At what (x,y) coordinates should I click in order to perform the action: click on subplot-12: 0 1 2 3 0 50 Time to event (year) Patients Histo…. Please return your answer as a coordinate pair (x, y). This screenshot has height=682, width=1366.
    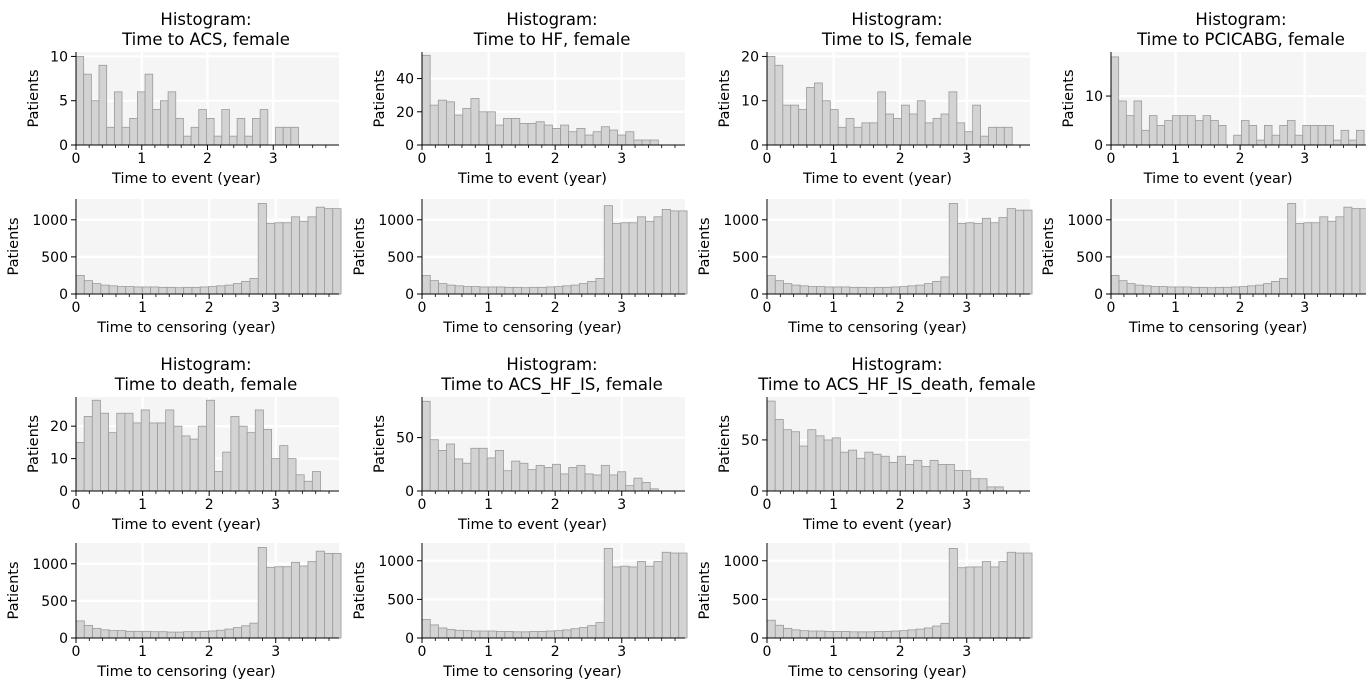
    Looking at the image, I should click on (876, 444).